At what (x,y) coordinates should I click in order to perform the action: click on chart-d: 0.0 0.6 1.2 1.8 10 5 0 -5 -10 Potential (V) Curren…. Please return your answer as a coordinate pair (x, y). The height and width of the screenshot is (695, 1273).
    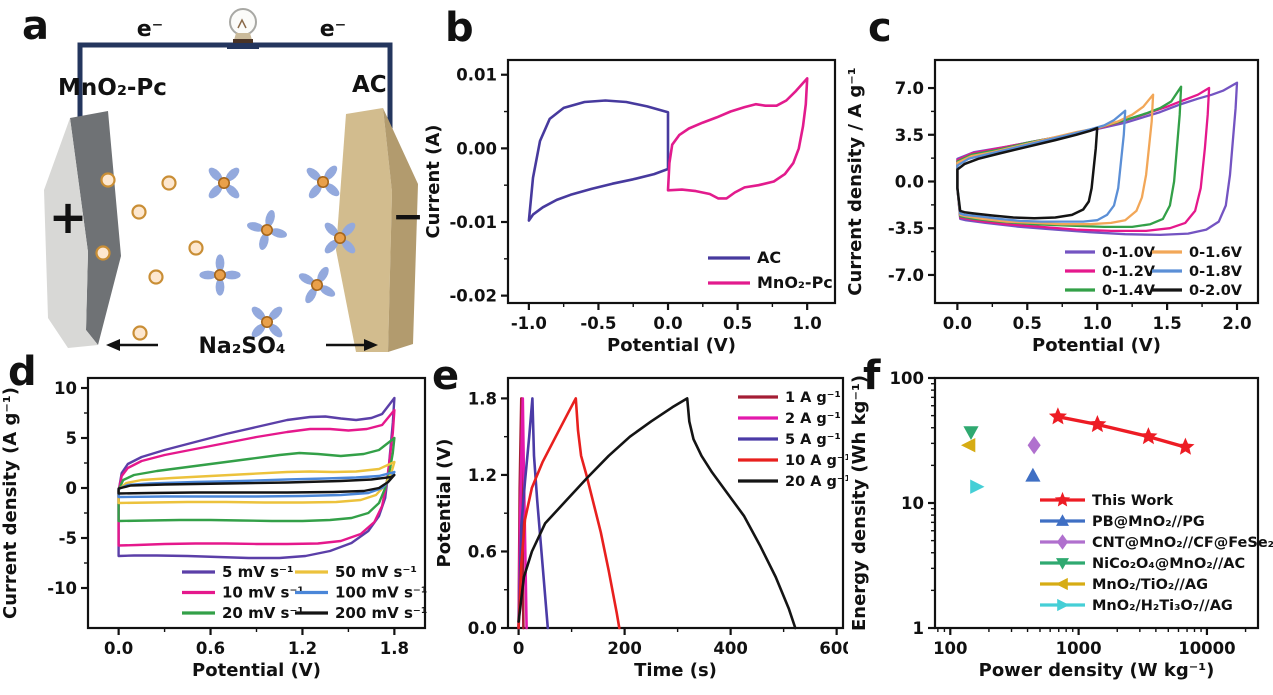
    Looking at the image, I should click on (213, 528).